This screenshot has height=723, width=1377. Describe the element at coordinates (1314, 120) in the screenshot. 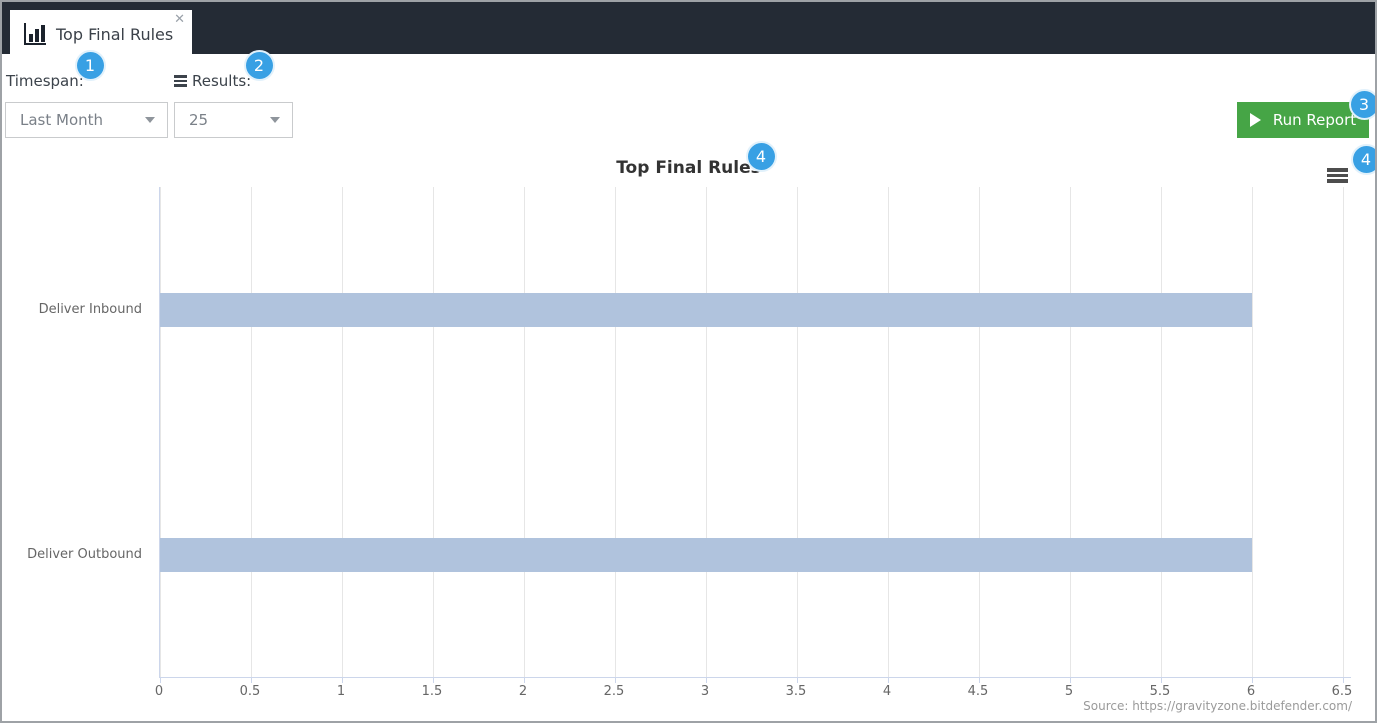

I see `run-report-label: Run Report` at that location.